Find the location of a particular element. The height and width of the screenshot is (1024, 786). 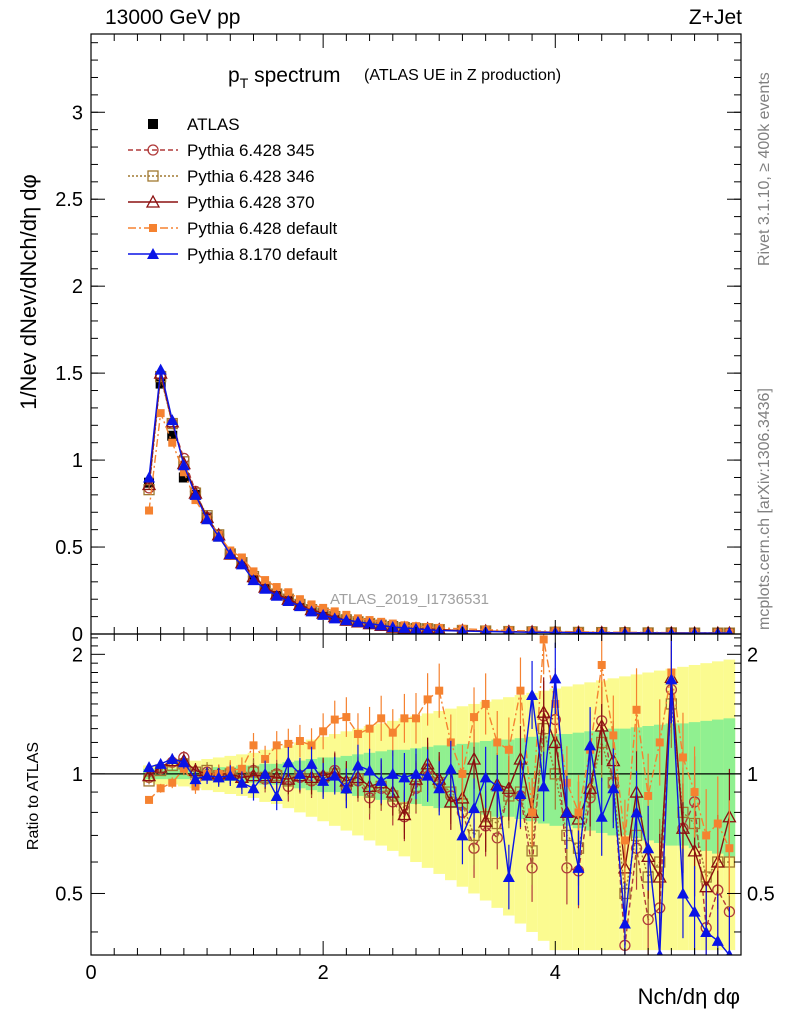

ratio-y-tick-label-right: 2 is located at coordinates (752, 655).